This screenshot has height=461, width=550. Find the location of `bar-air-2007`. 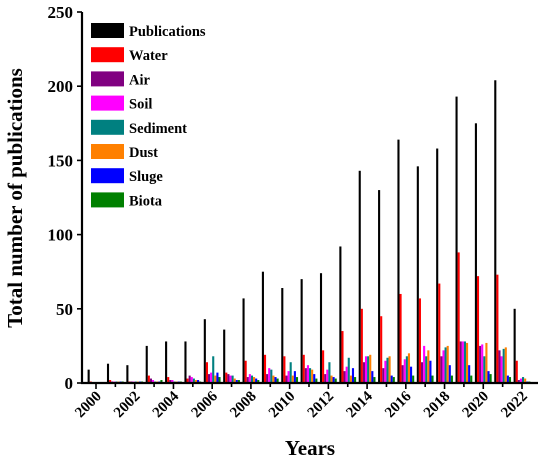

bar-air-2007 is located at coordinates (228, 378).